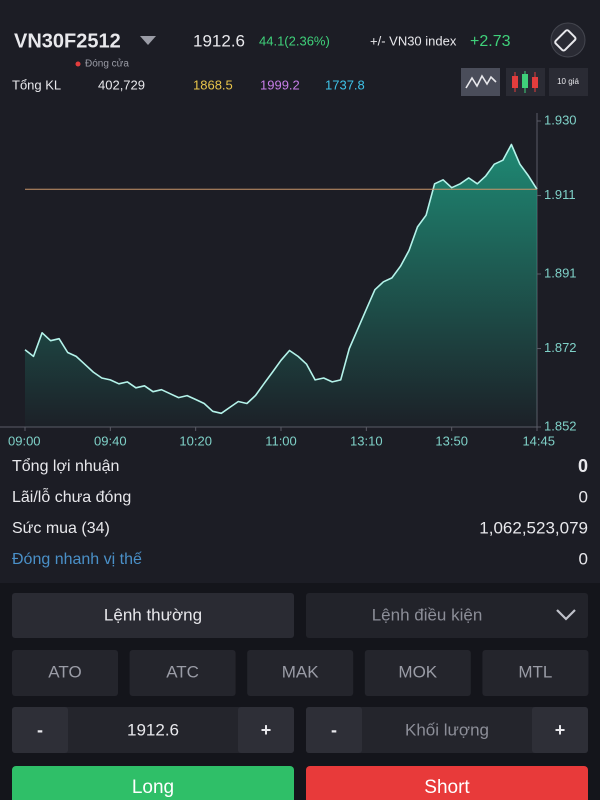 This screenshot has width=600, height=800. Describe the element at coordinates (121, 84) in the screenshot. I see `volume: 402,729` at that location.